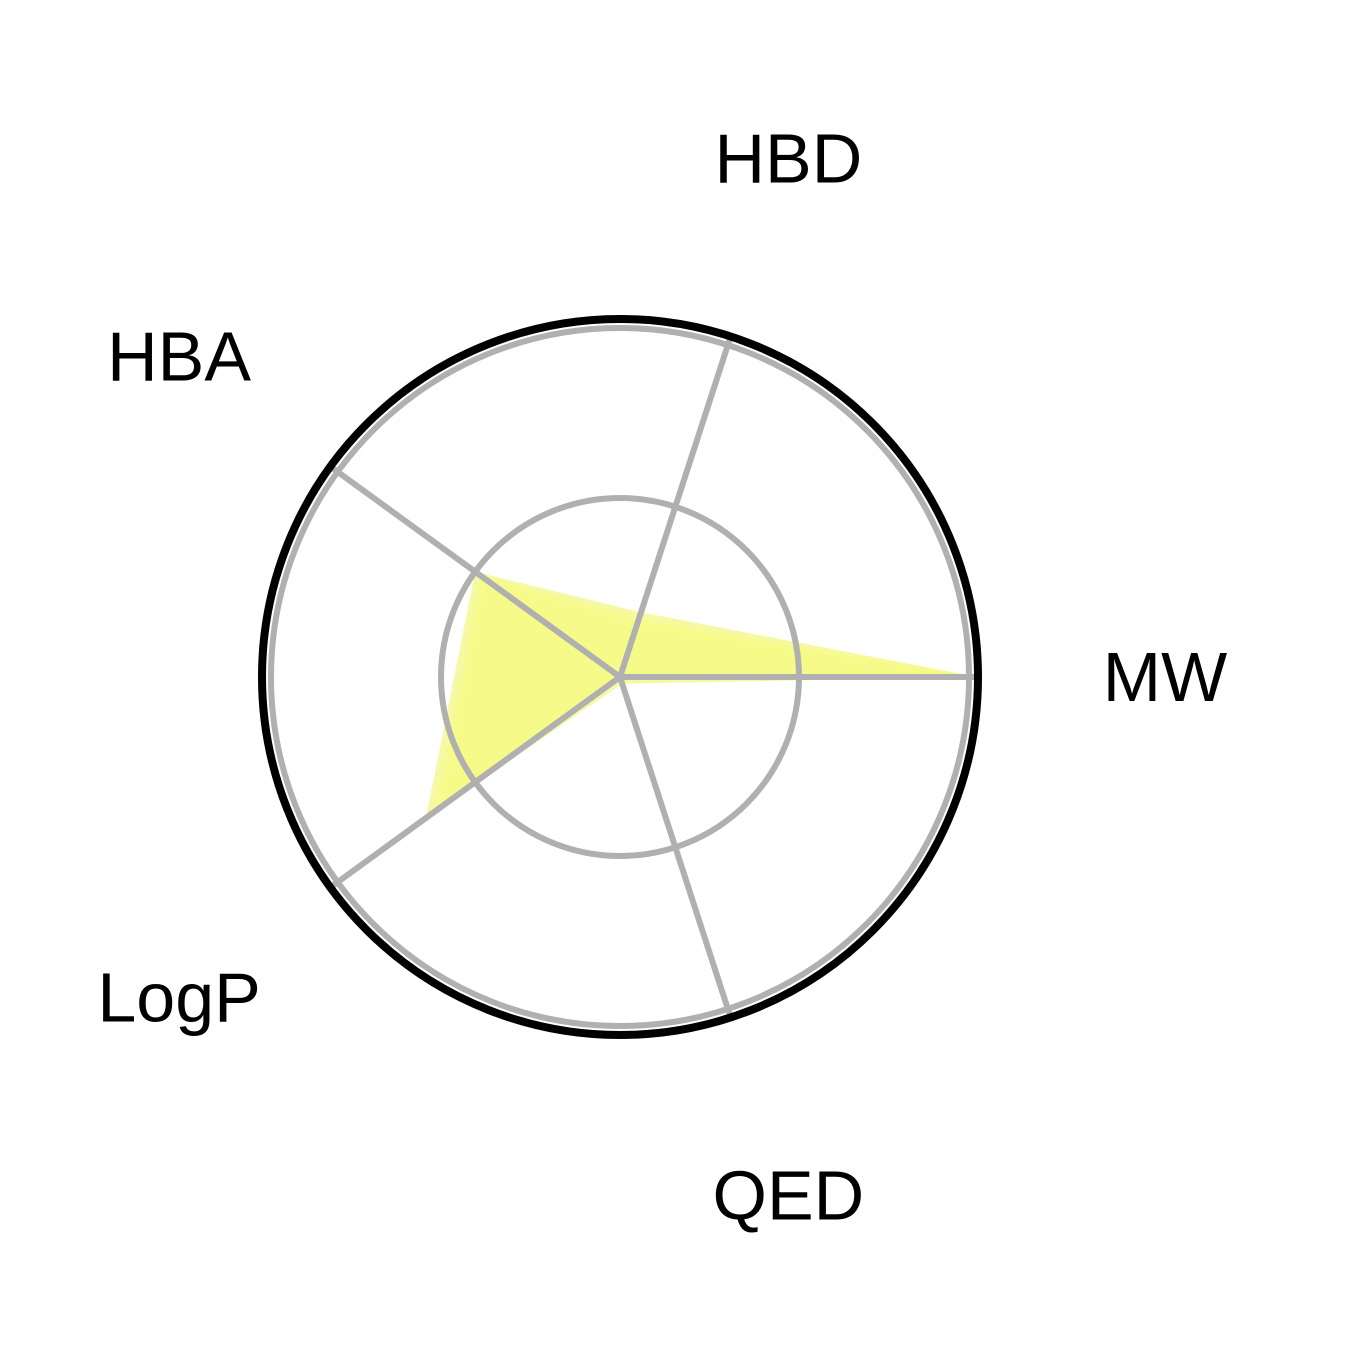 This screenshot has width=1350, height=1350. I want to click on axis-spoke-logp, so click(476, 781).